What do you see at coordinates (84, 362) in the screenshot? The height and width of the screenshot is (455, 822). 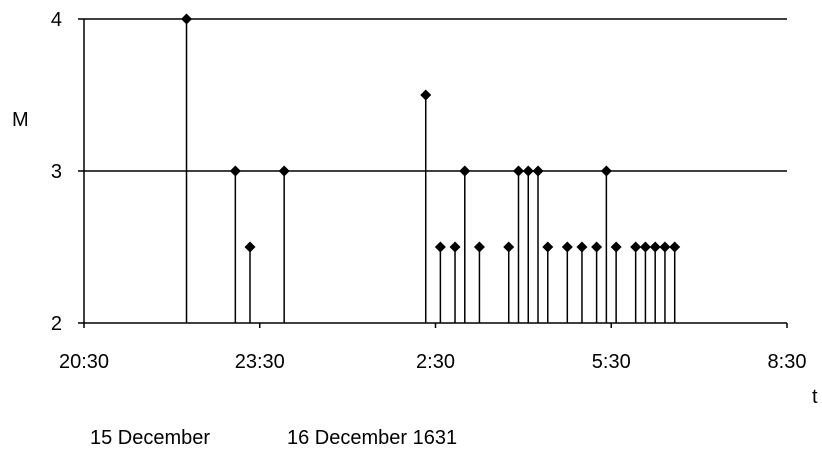 I see `x-tick-label: 20:30` at bounding box center [84, 362].